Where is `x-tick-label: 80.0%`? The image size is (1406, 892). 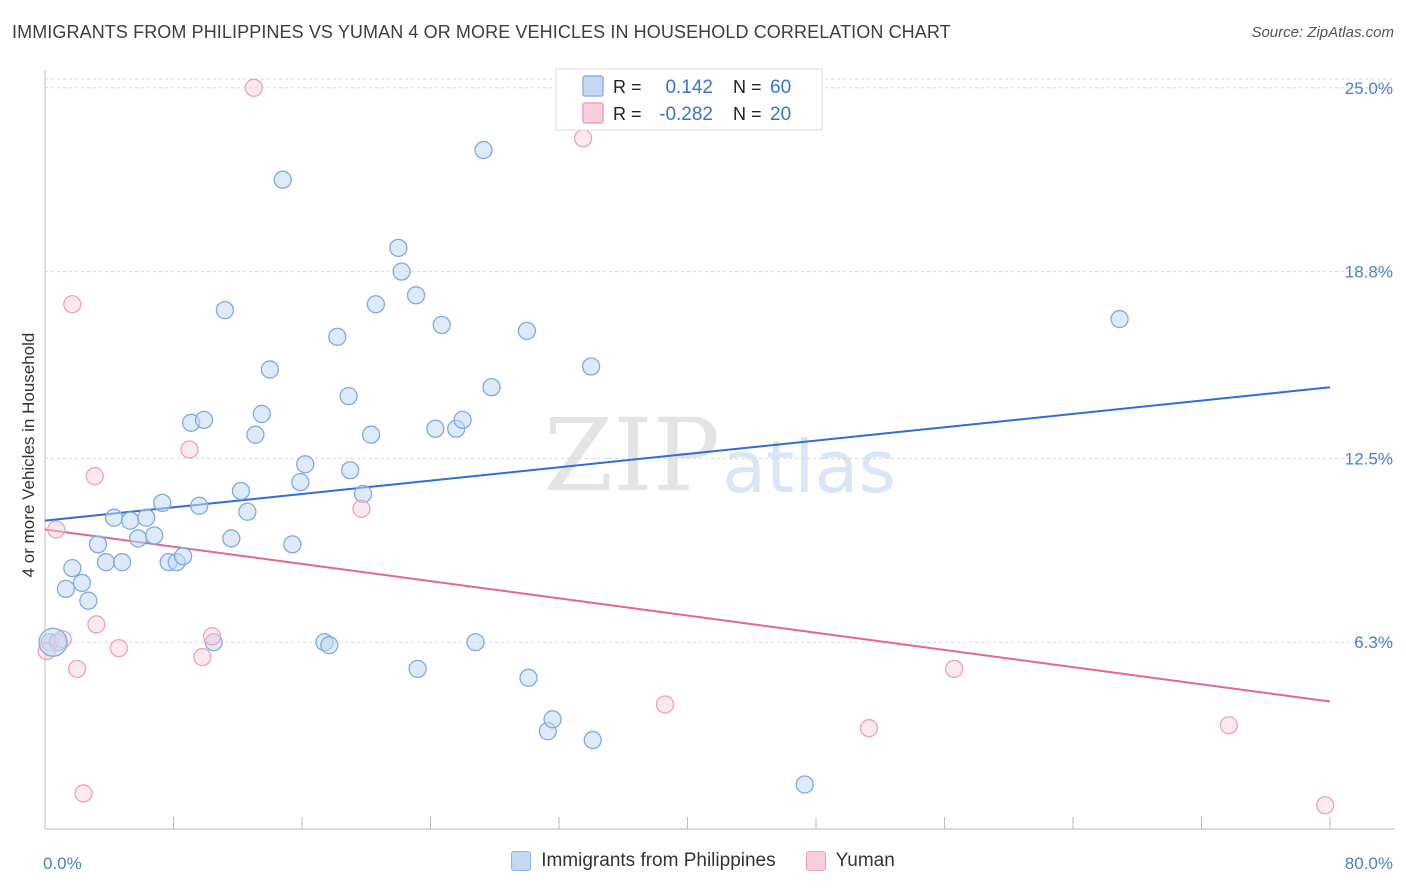 x-tick-label: 80.0% is located at coordinates (1369, 863).